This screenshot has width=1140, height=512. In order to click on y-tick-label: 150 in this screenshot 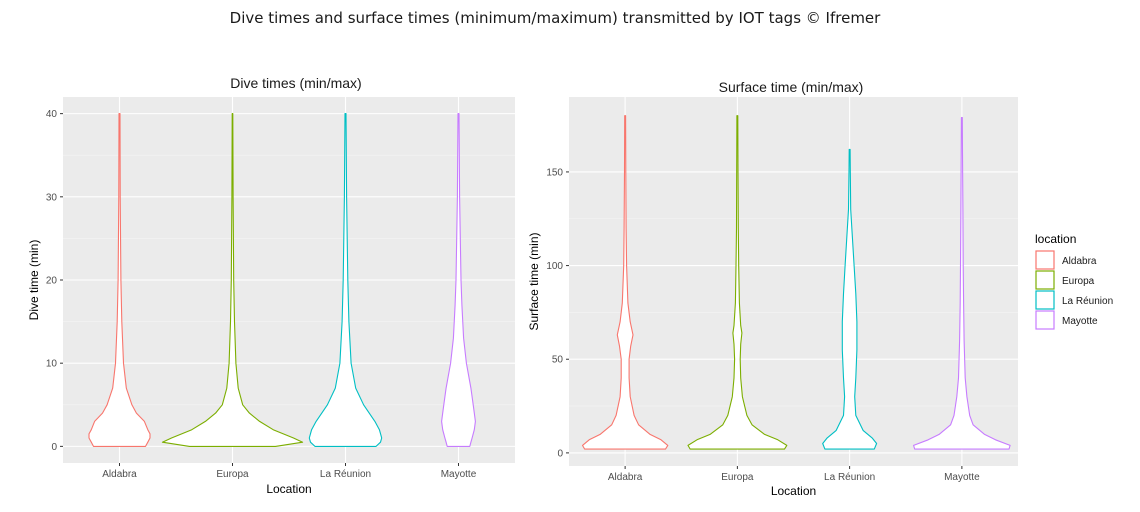, I will do `click(554, 172)`.